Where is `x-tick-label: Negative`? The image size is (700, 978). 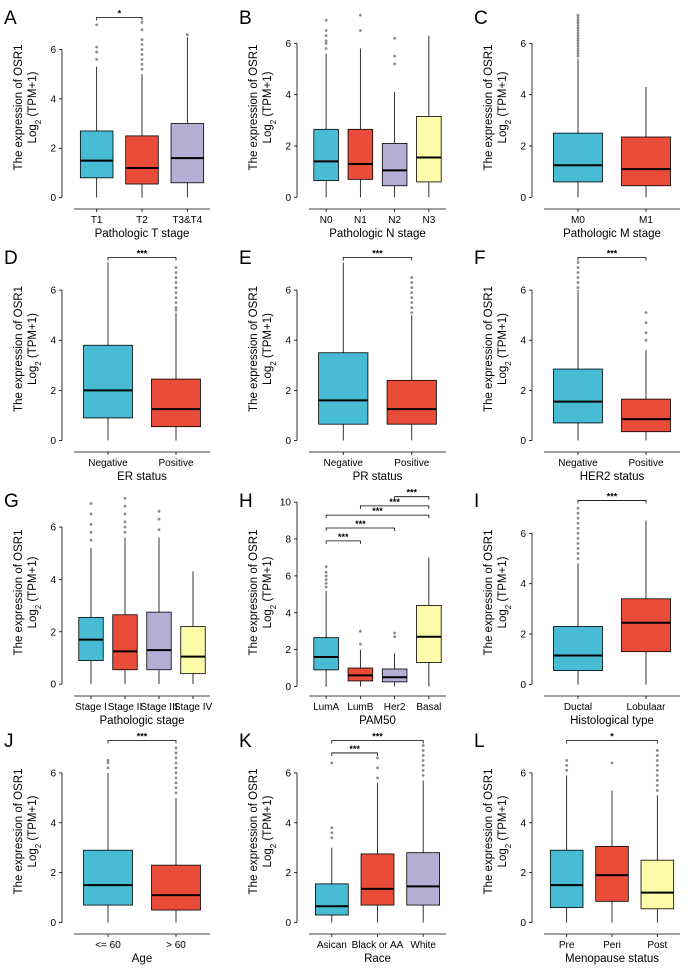
x-tick-label: Negative is located at coordinates (344, 463).